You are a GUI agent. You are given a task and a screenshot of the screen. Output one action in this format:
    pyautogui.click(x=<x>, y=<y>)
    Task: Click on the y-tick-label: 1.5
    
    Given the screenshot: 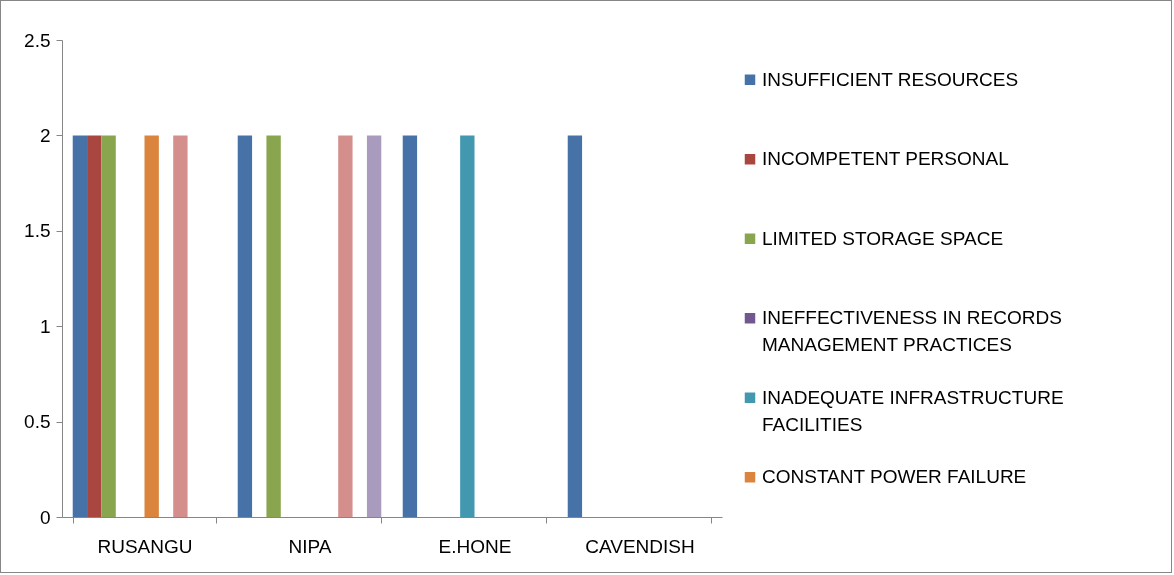 What is the action you would take?
    pyautogui.click(x=37, y=231)
    